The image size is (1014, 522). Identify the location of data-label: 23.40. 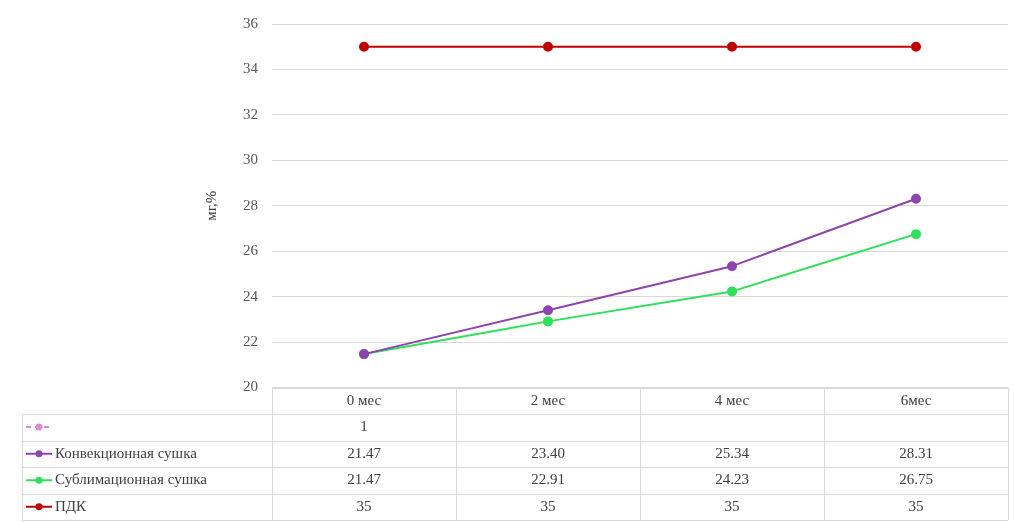
(548, 452).